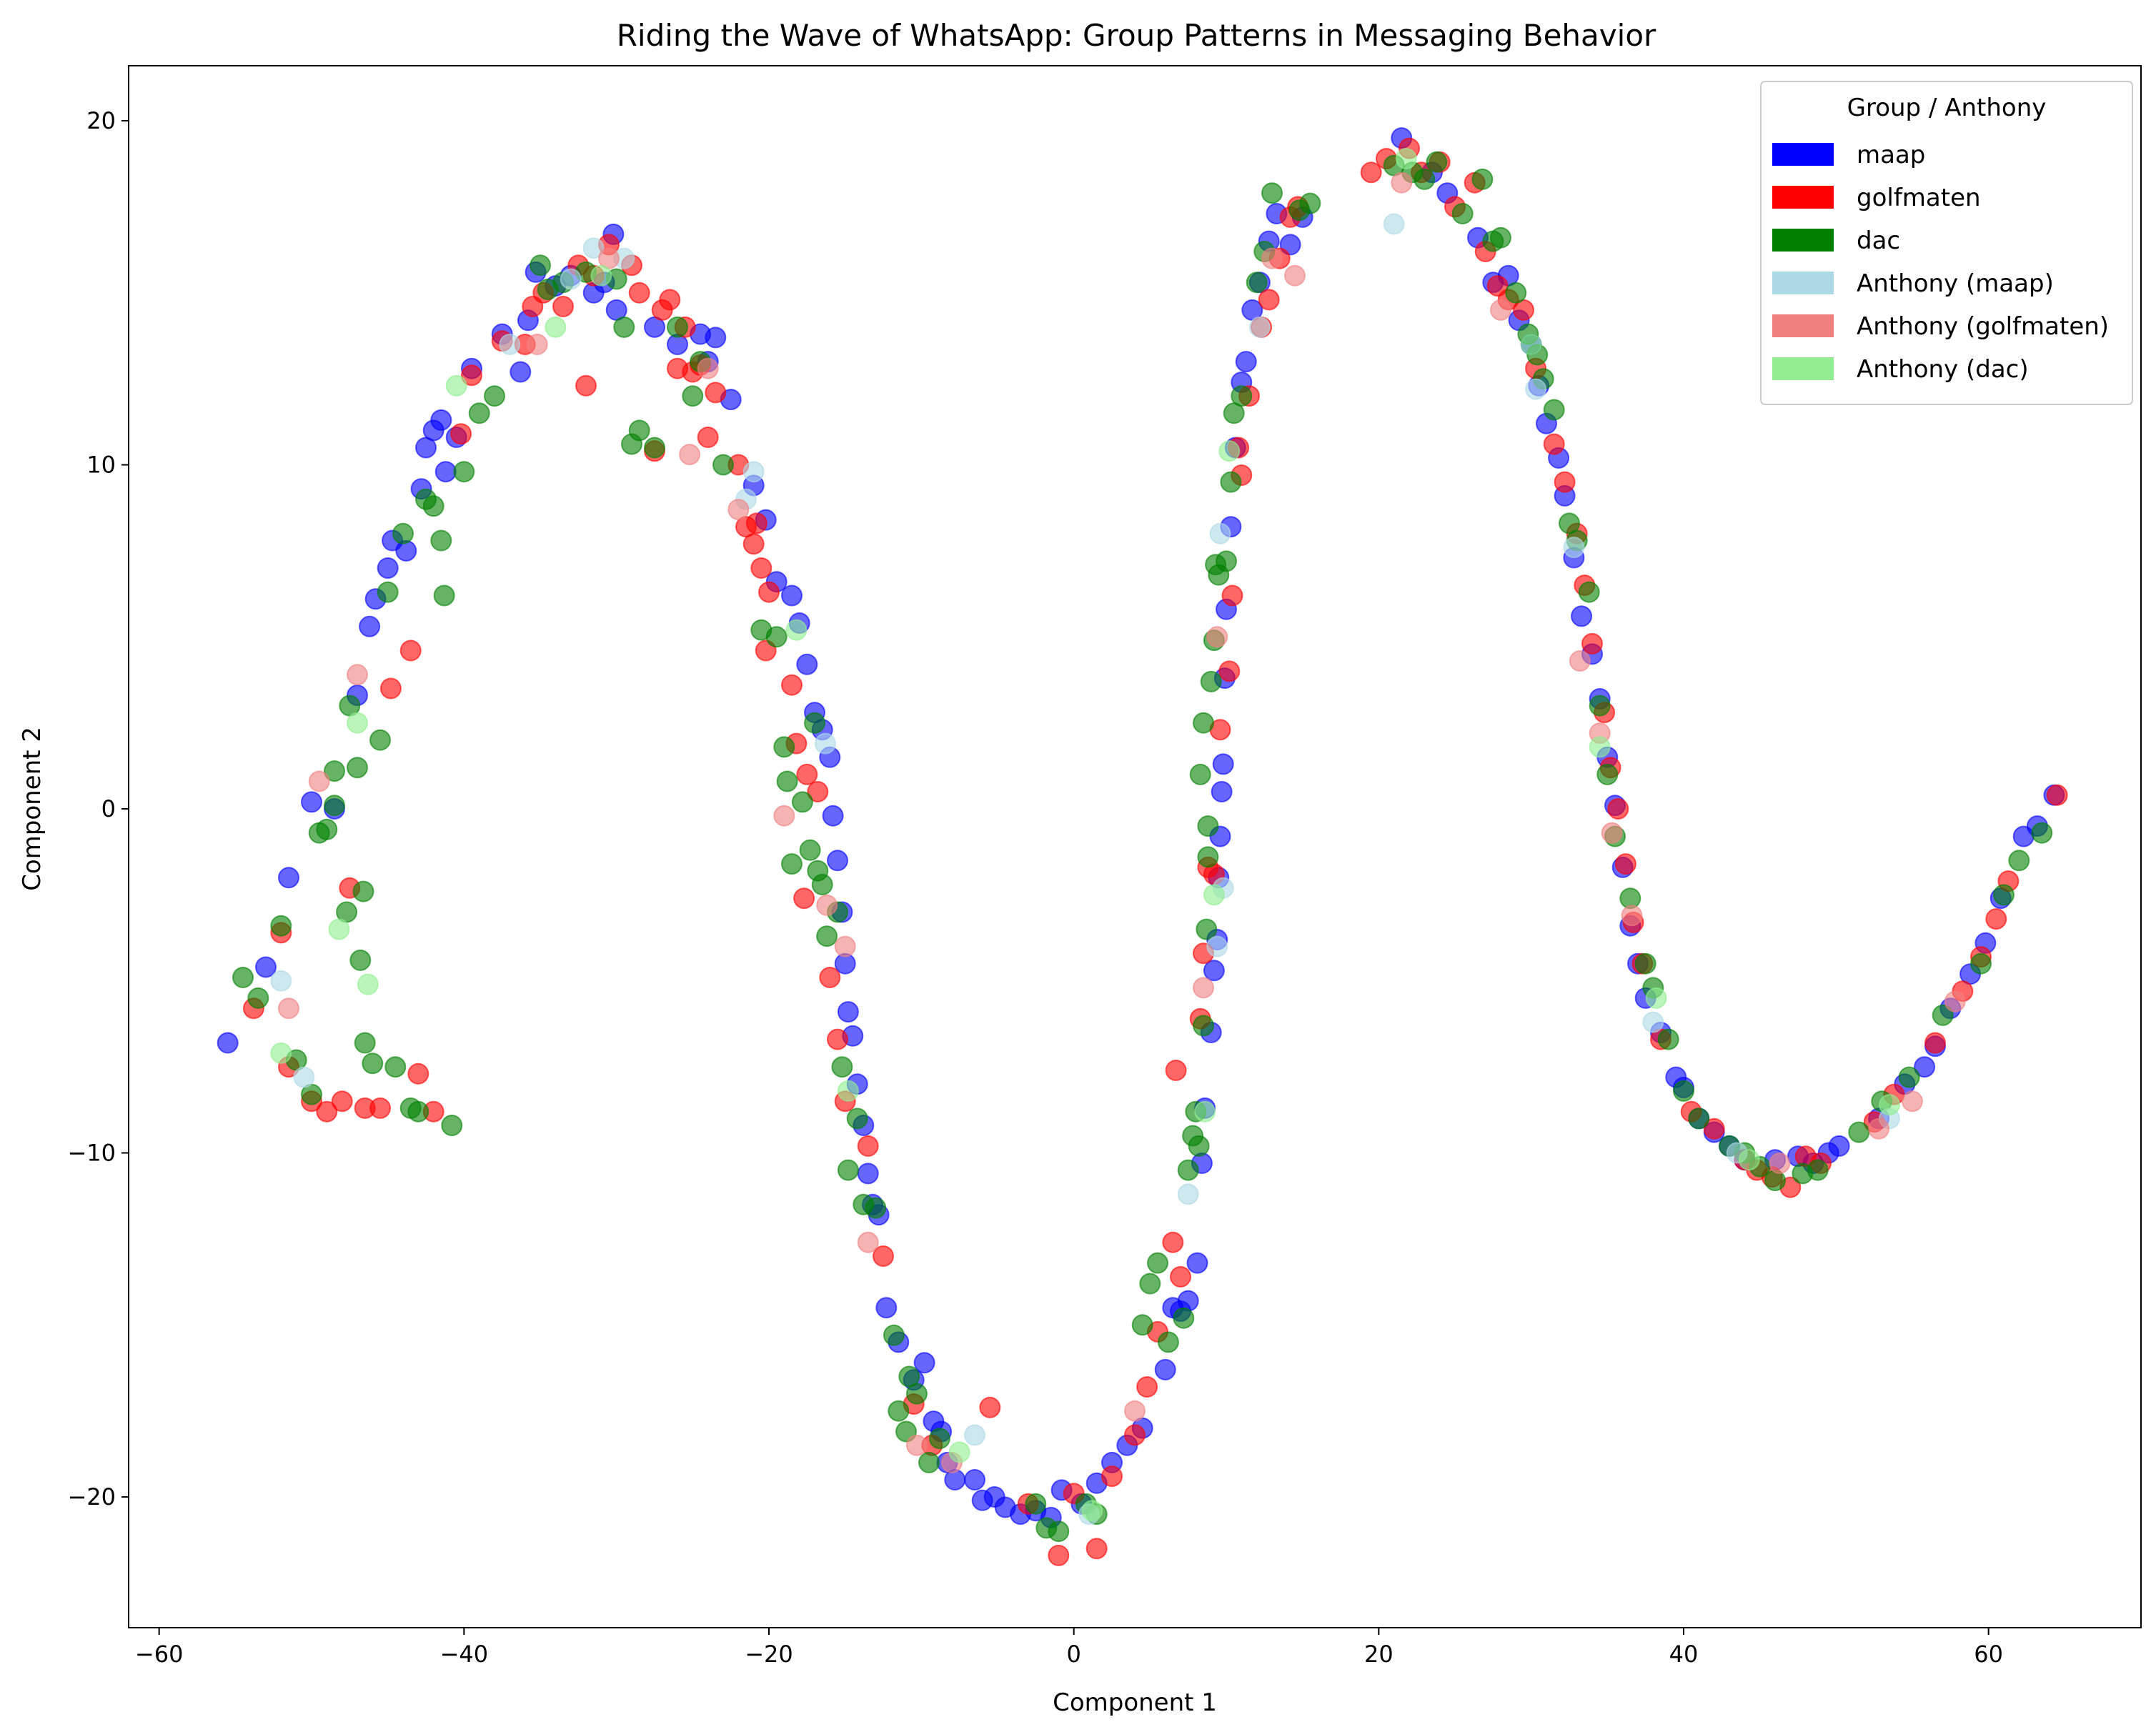 The image size is (2156, 1727). Describe the element at coordinates (1878, 241) in the screenshot. I see `legend-label: dac` at that location.